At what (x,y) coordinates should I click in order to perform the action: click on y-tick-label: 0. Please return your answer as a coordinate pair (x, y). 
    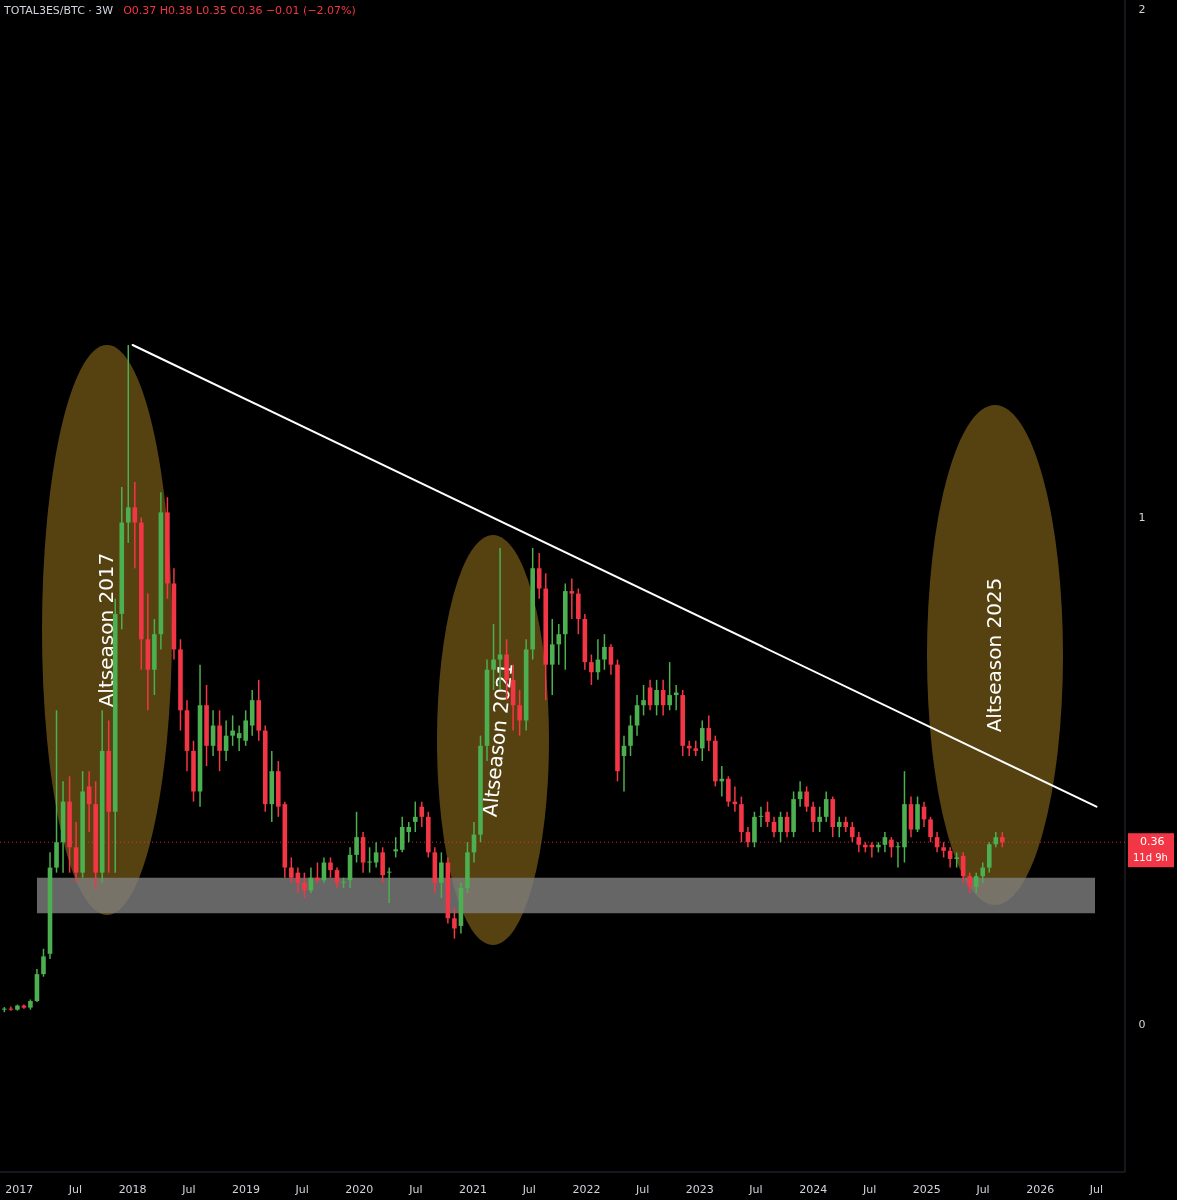
    Looking at the image, I should click on (1142, 1024).